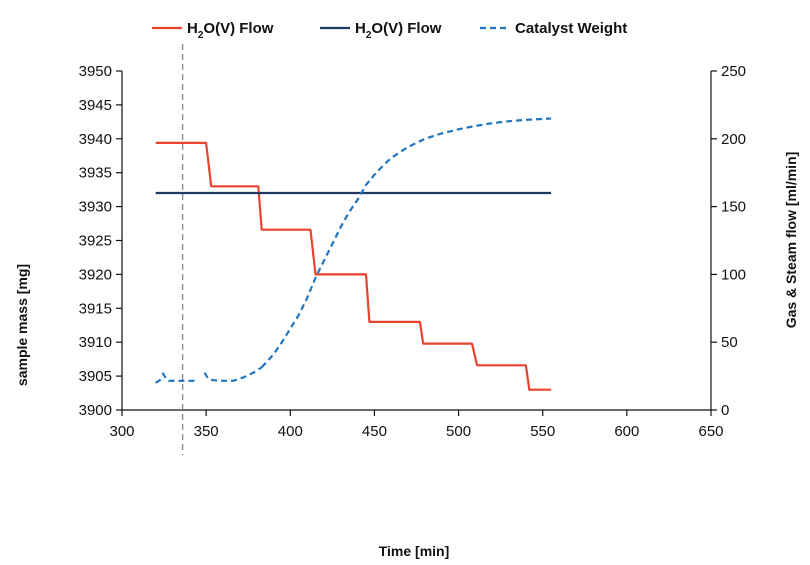  I want to click on y-left-tick-label: 3920, so click(95, 274).